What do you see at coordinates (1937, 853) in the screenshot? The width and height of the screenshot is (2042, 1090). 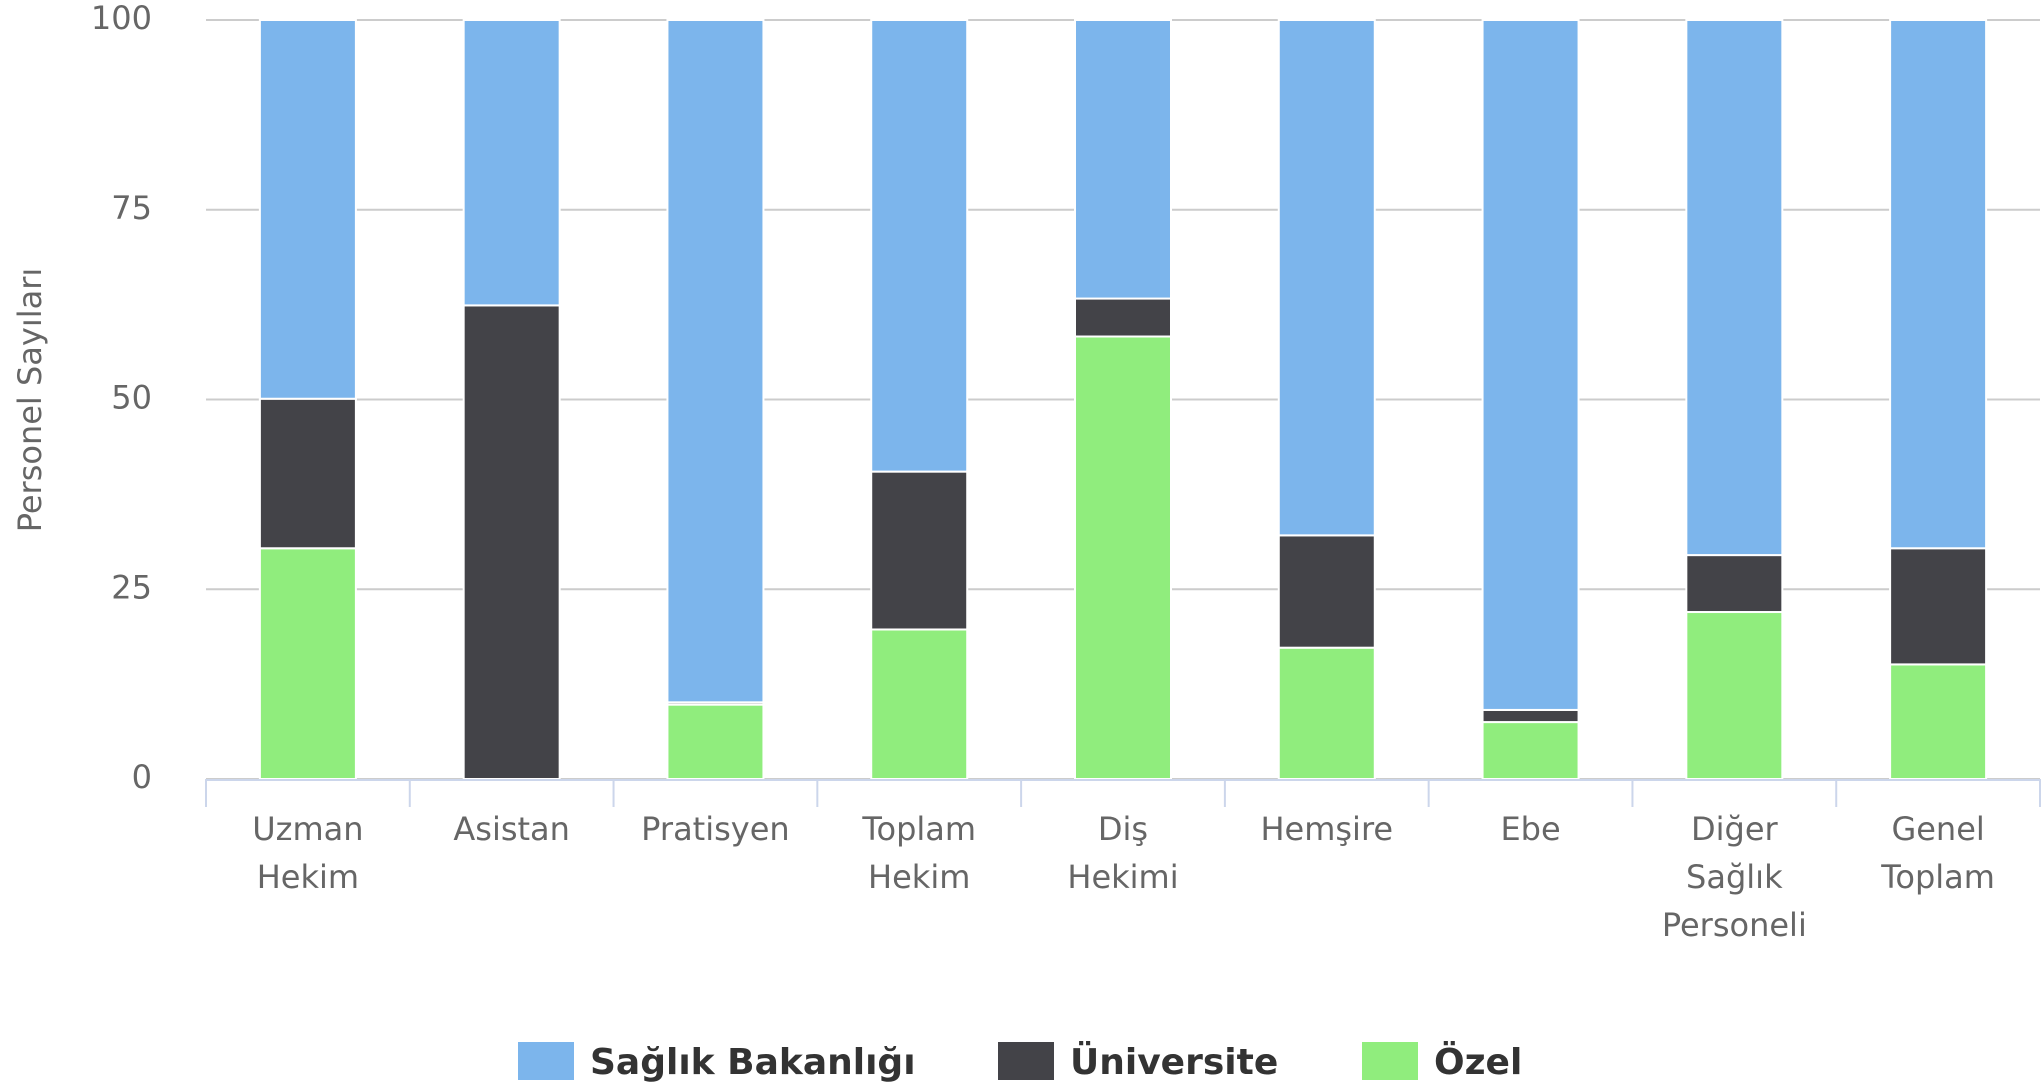 I see `x-tick-label: Genel Toplam` at bounding box center [1937, 853].